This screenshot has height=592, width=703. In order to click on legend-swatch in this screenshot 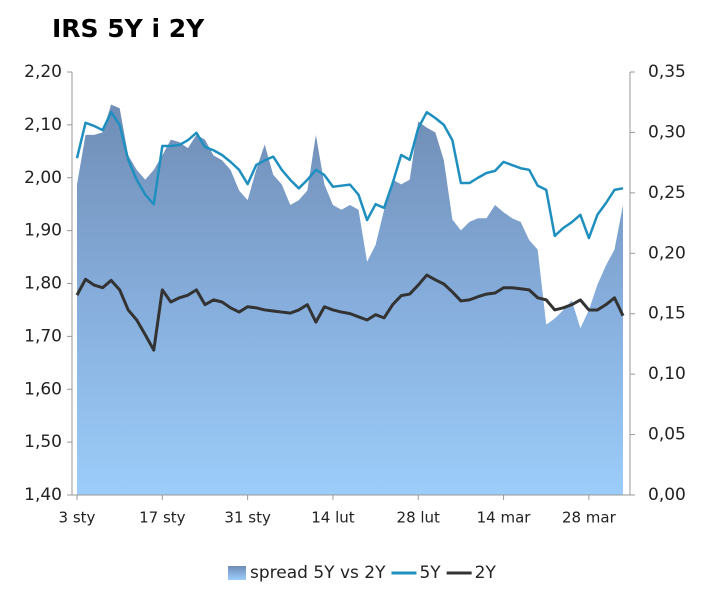, I will do `click(237, 573)`.